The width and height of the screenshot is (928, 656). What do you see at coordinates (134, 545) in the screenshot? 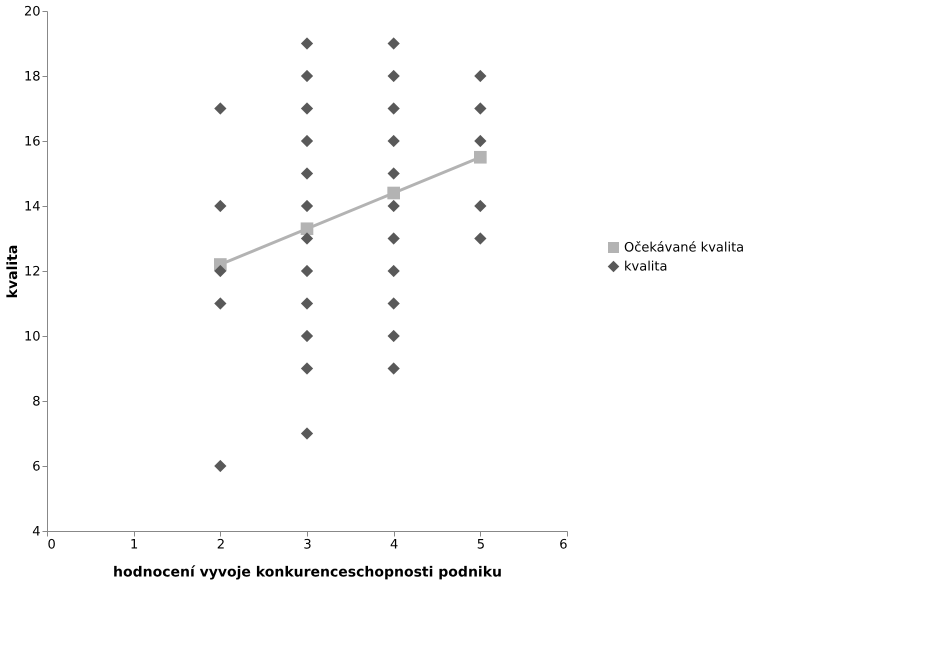
I see `x-tick-label: 1` at bounding box center [134, 545].